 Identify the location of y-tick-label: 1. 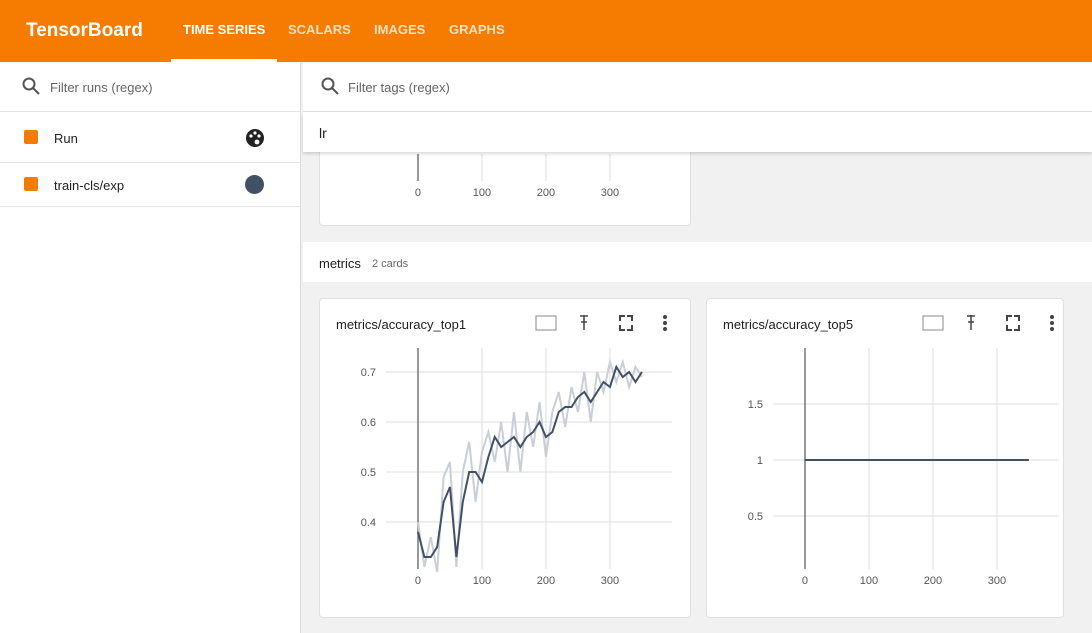
(760, 461).